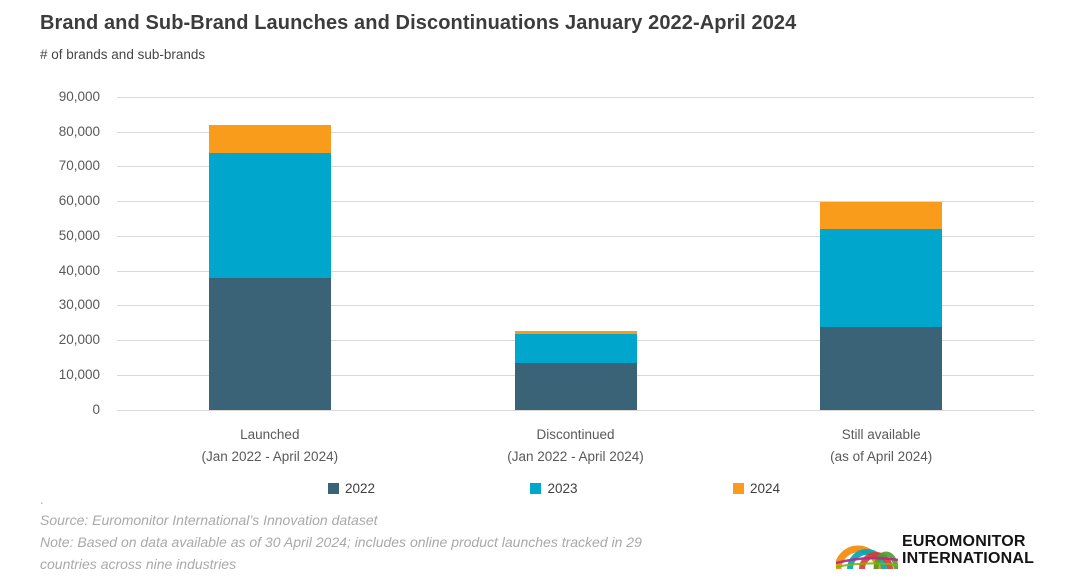 The image size is (1080, 588). I want to click on y-tick-label: 90,000, so click(79, 96).